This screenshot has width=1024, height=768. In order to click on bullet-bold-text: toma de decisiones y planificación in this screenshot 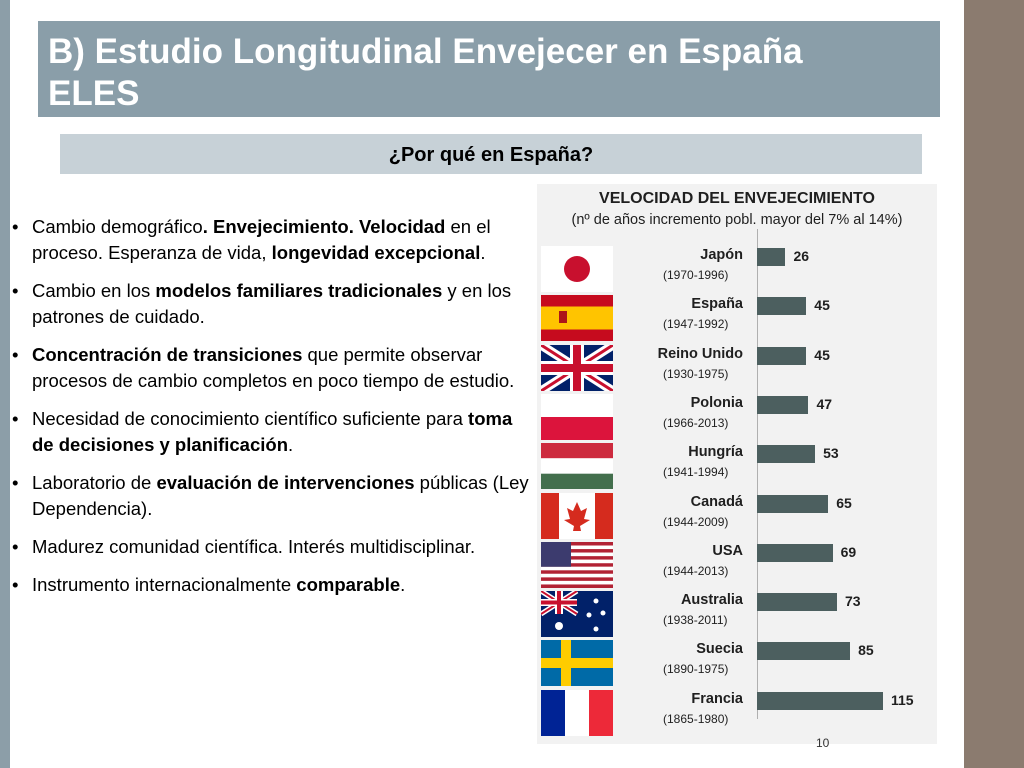, I will do `click(272, 431)`.